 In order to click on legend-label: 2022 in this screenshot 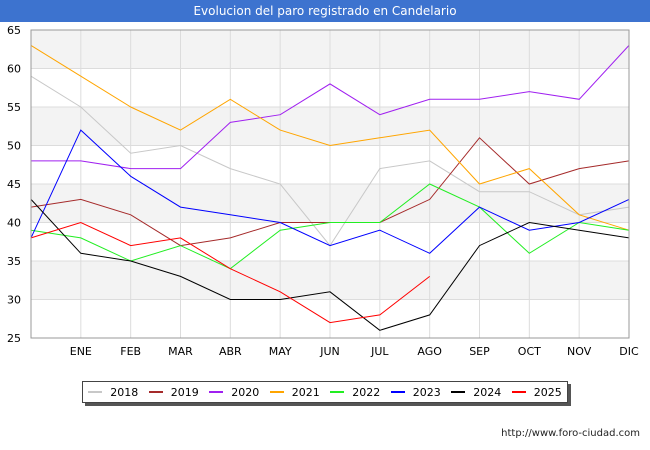, I will do `click(366, 392)`.